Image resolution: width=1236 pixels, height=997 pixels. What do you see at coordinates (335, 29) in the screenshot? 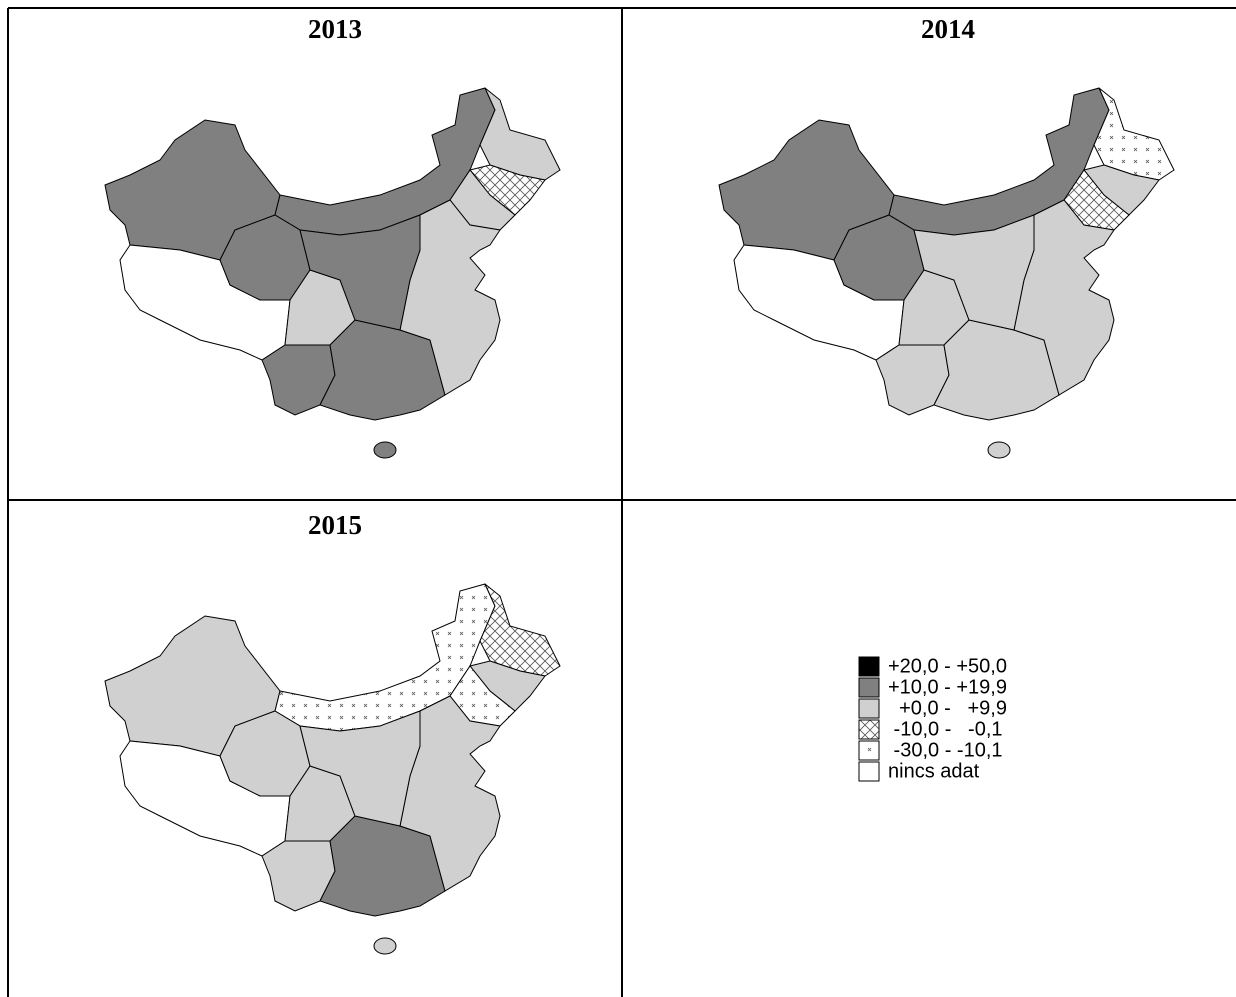
I see `panel-title: 2013` at bounding box center [335, 29].